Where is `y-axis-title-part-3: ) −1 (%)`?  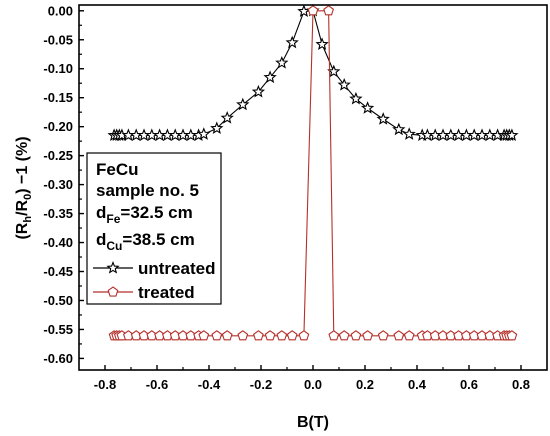
y-axis-title-part-3: ) −1 (%) is located at coordinates (22, 164).